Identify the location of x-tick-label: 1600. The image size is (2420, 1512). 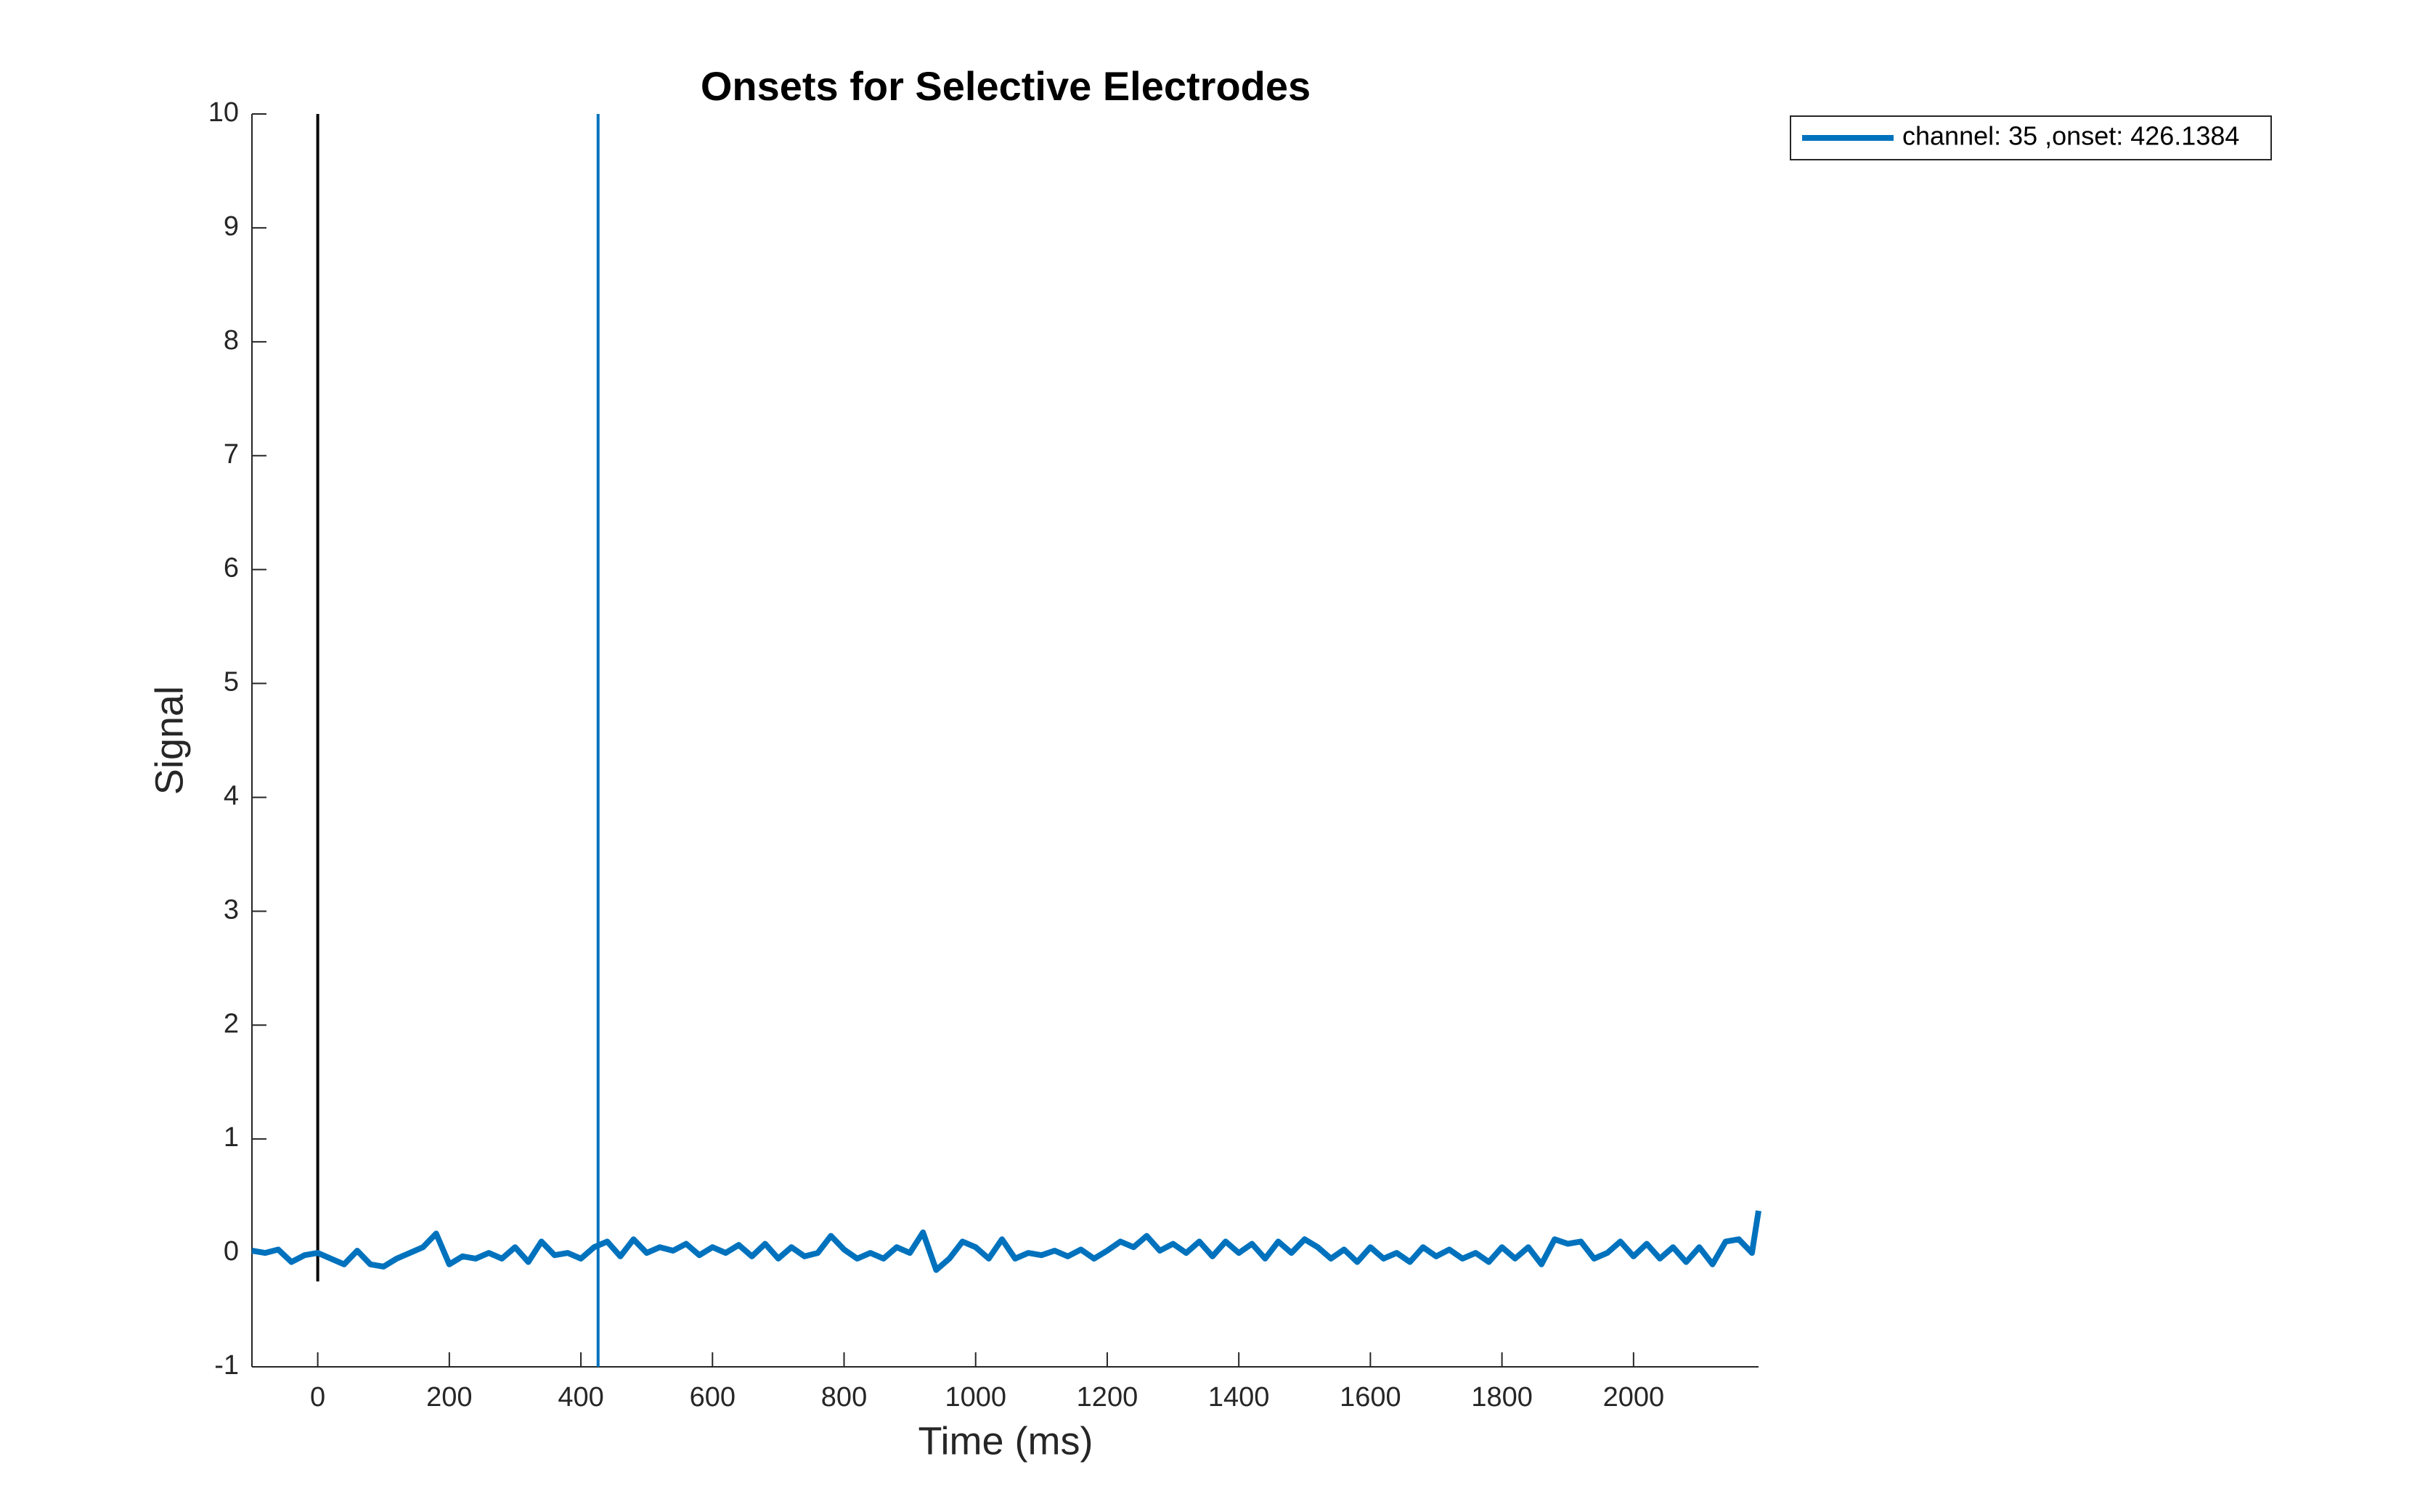
(1370, 1397).